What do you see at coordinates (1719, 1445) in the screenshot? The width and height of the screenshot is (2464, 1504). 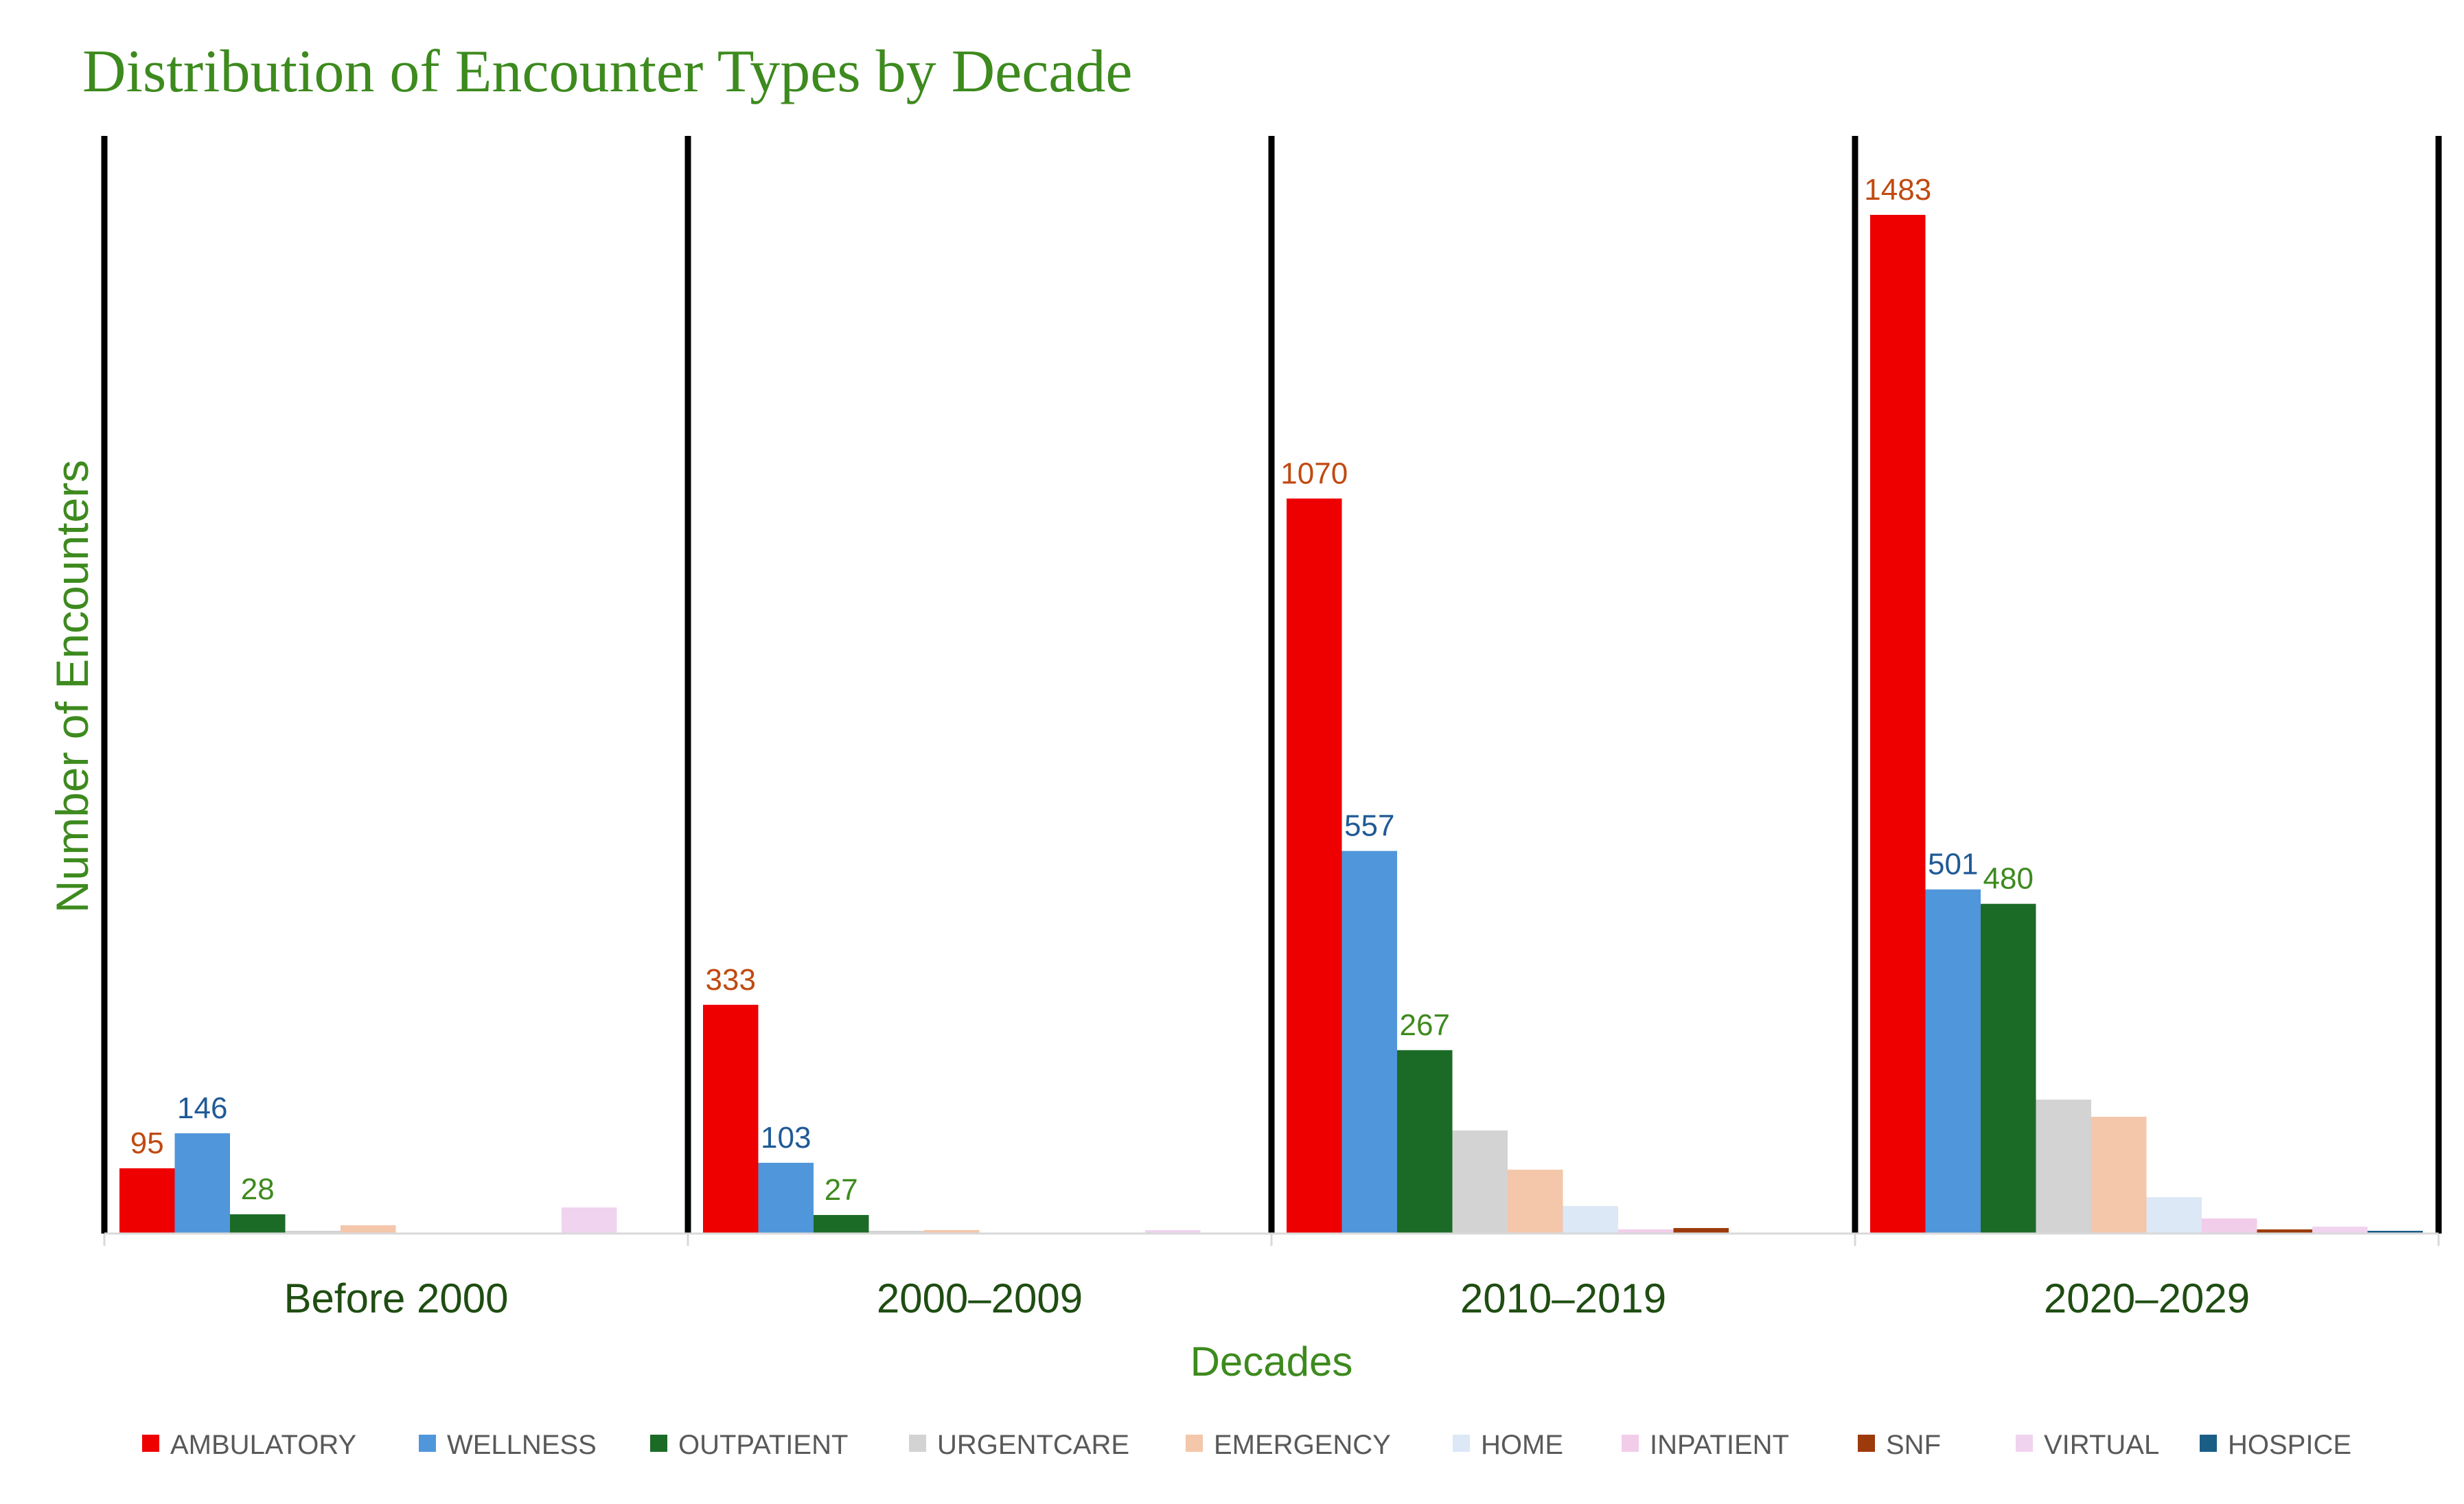 I see `legend-label-inpatient: INPATIENT` at bounding box center [1719, 1445].